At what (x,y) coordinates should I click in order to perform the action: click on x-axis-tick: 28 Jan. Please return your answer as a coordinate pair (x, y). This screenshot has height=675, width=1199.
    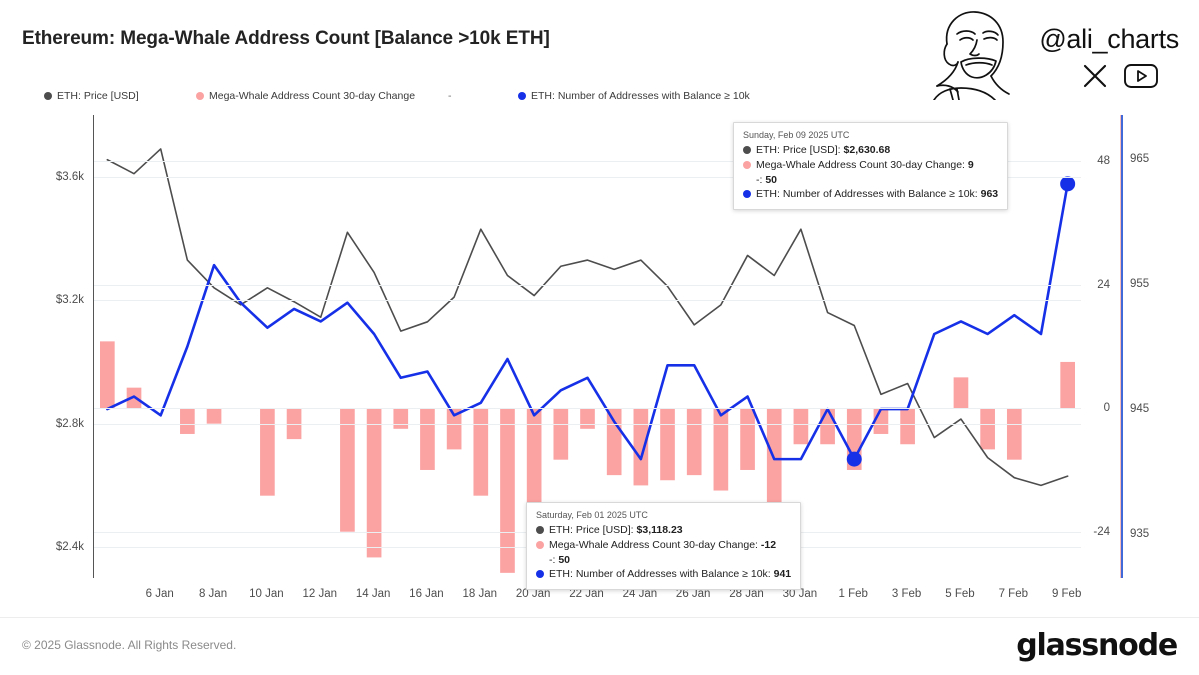
    Looking at the image, I should click on (746, 594).